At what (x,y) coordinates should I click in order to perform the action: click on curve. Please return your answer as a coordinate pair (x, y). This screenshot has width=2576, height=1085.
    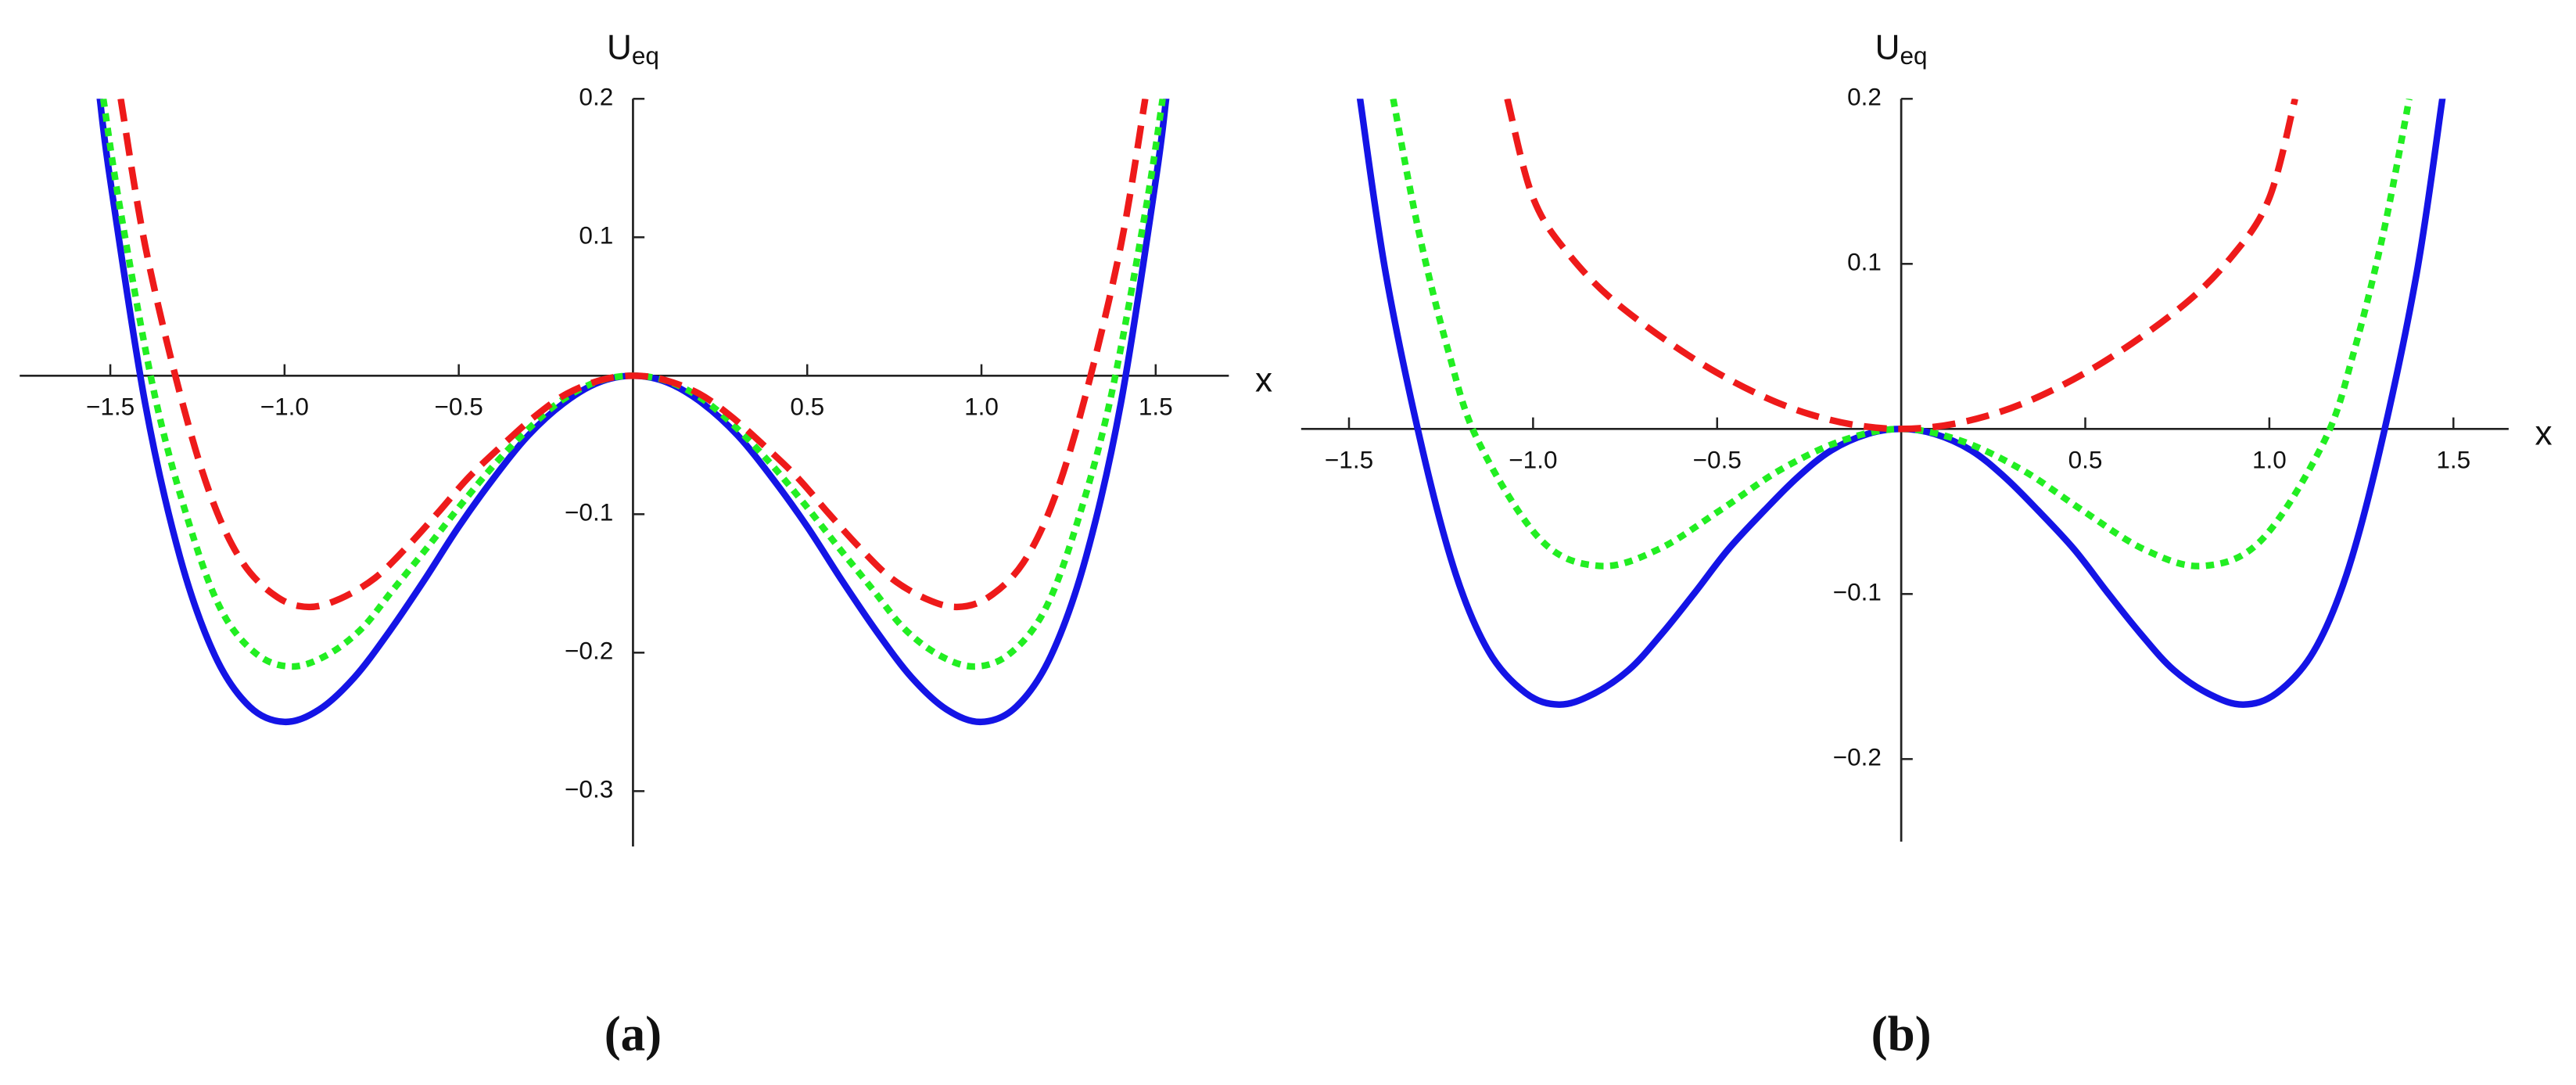
    Looking at the image, I should click on (1901, 266).